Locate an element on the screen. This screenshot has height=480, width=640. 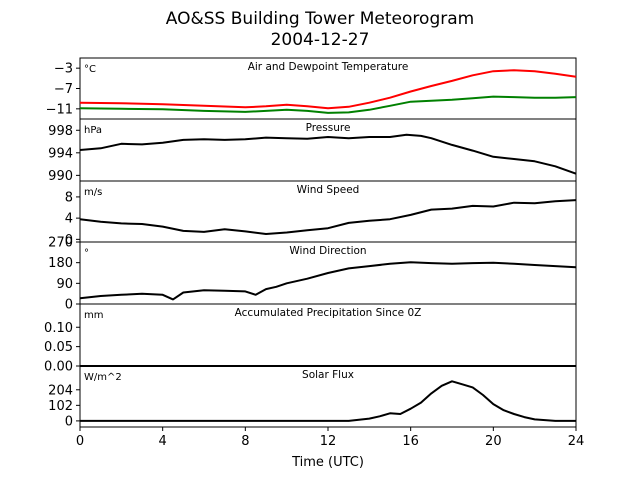
y-tick-label: 0.05 is located at coordinates (58, 347).